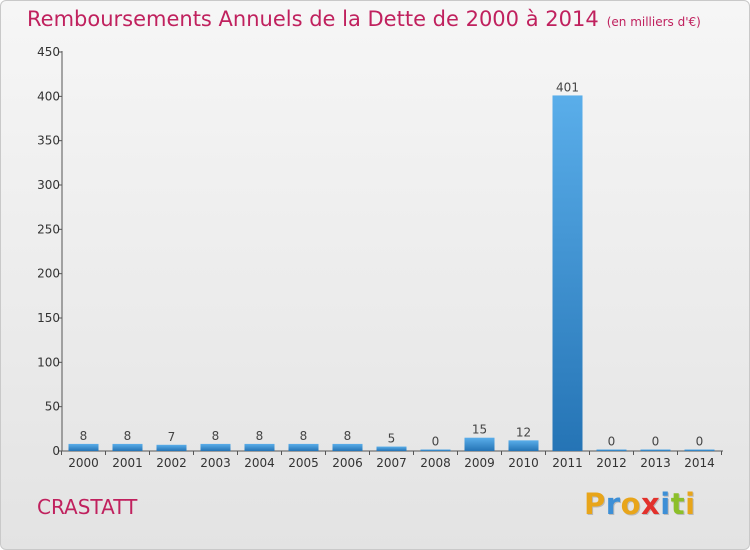 Image resolution: width=750 pixels, height=550 pixels. What do you see at coordinates (347, 463) in the screenshot?
I see `x-tick-label: 2006` at bounding box center [347, 463].